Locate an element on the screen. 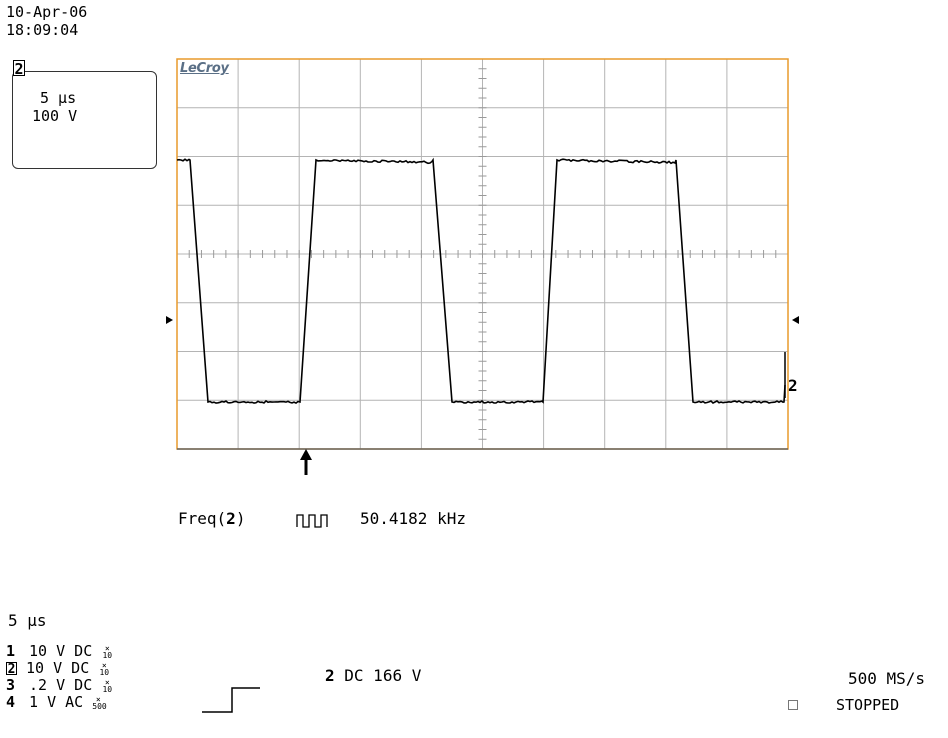 The height and width of the screenshot is (738, 948). lecroy-logo: LeCroy is located at coordinates (204, 68).